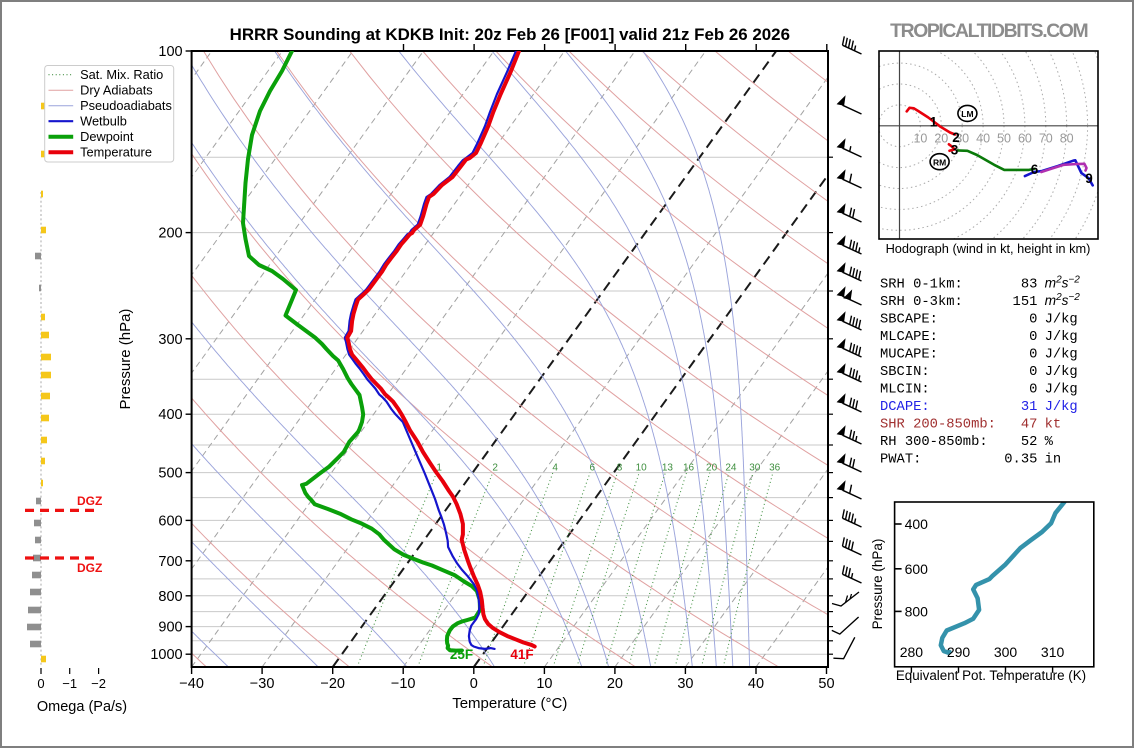  Describe the element at coordinates (1053, 460) in the screenshot. I see `svg-text: in` at that location.